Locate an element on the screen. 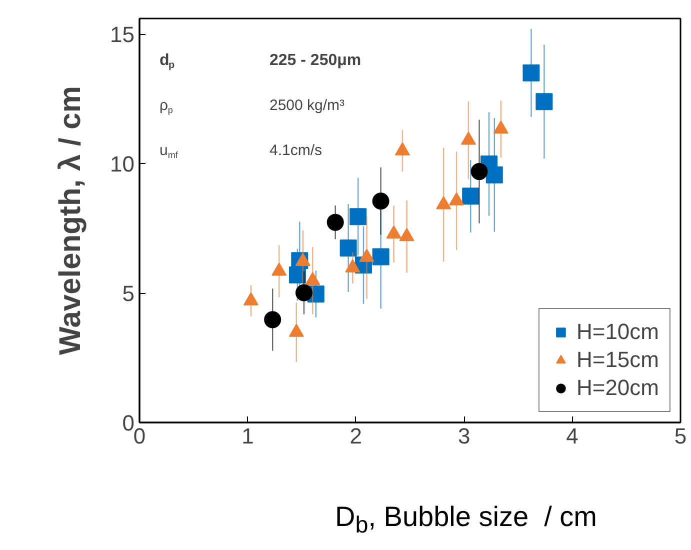 This screenshot has height=550, width=691. x-tick-label: 3 is located at coordinates (464, 436).